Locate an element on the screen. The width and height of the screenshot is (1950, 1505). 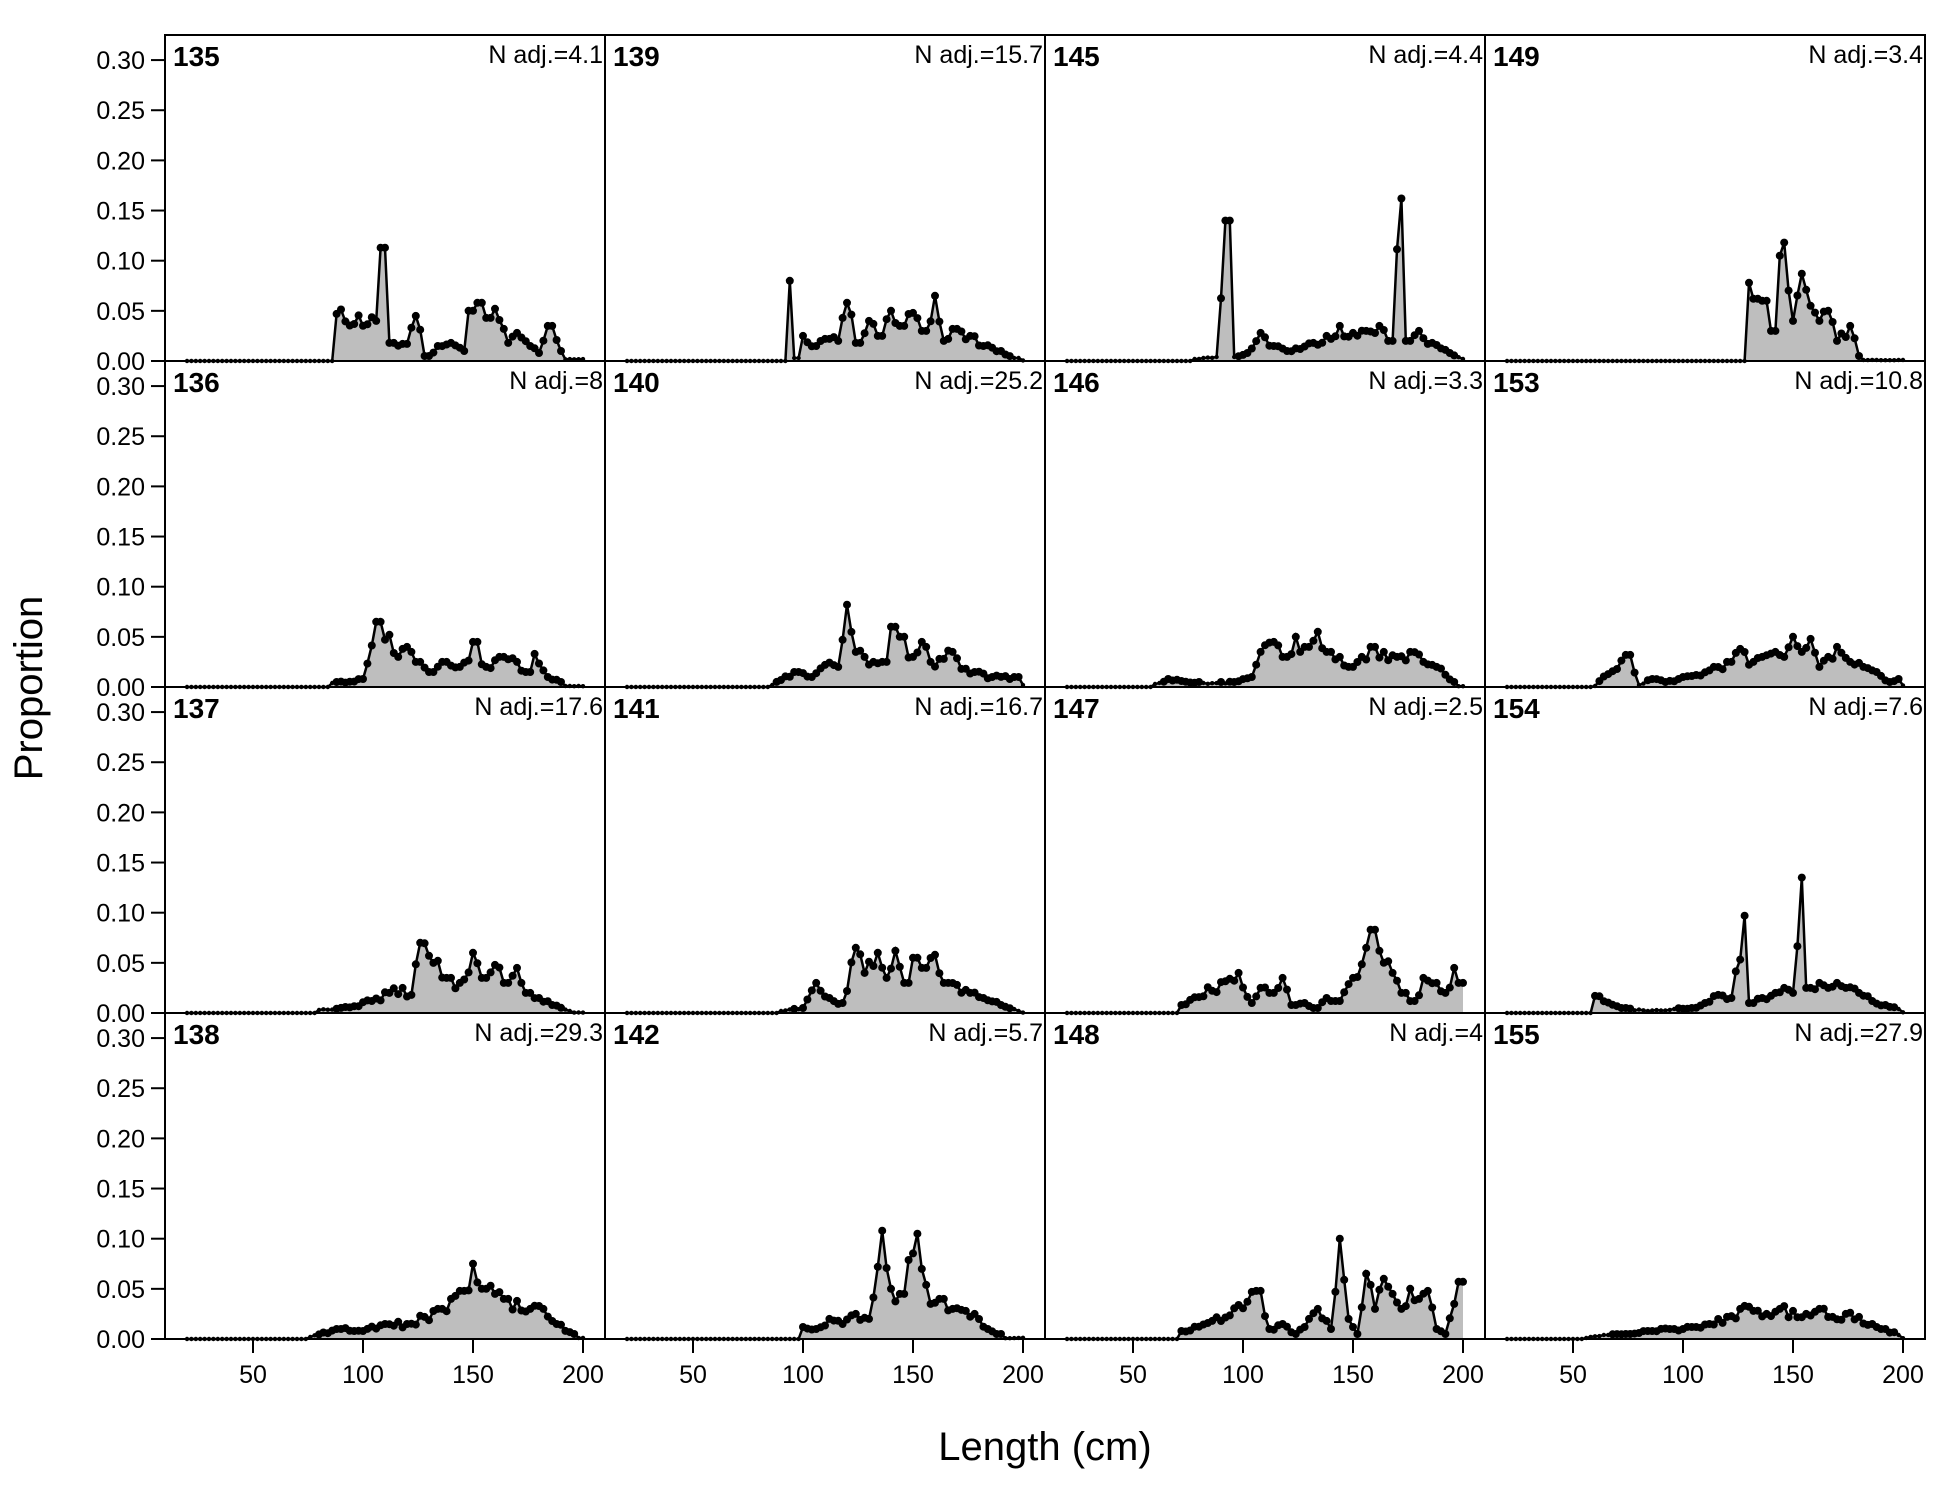
x-tick-label: 100 is located at coordinates (1243, 1375).